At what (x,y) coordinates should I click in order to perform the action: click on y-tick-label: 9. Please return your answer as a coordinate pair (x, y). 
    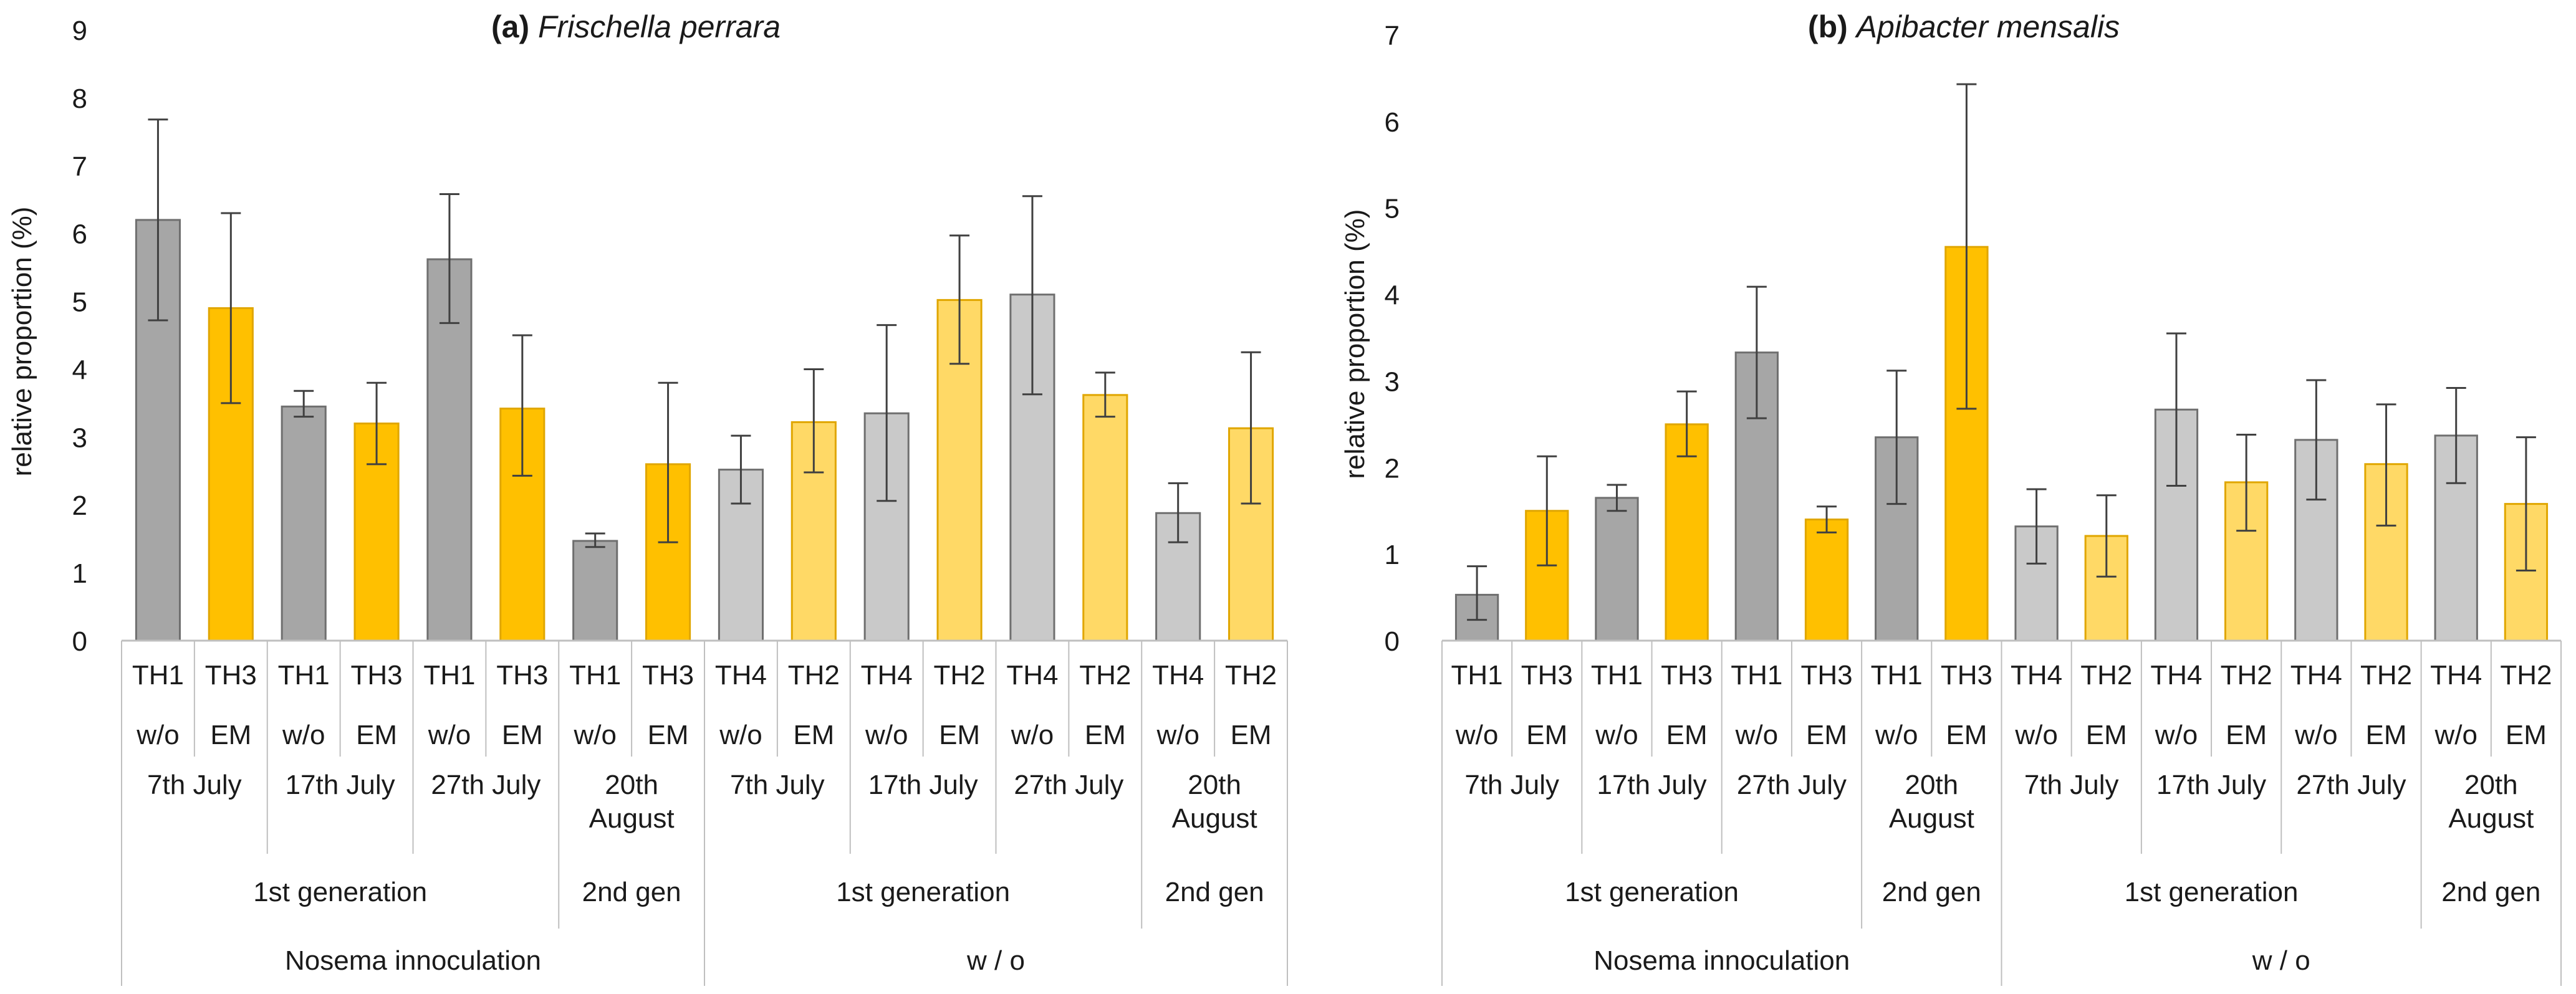
    Looking at the image, I should click on (79, 31).